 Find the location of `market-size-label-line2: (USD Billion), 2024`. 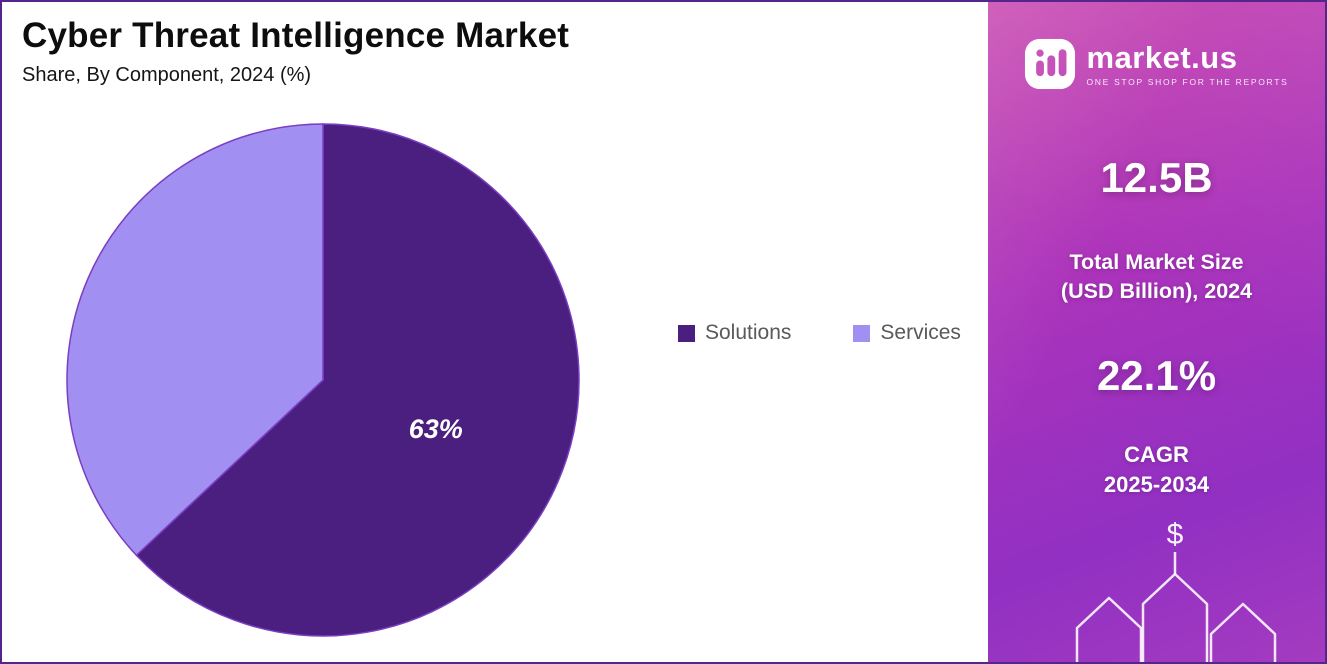

market-size-label-line2: (USD Billion), 2024 is located at coordinates (1156, 291).